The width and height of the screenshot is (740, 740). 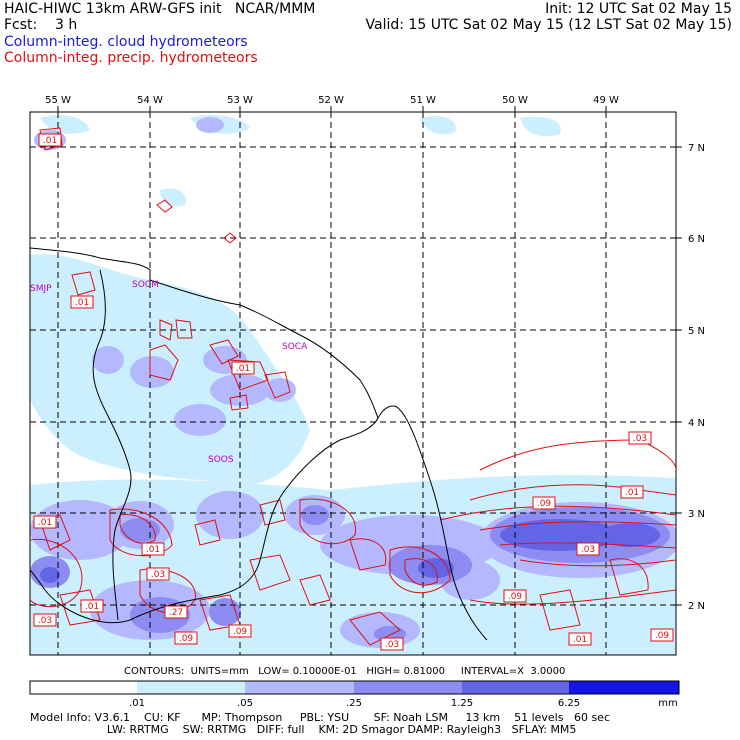 I want to click on lat-label: 6 N, so click(x=696, y=239).